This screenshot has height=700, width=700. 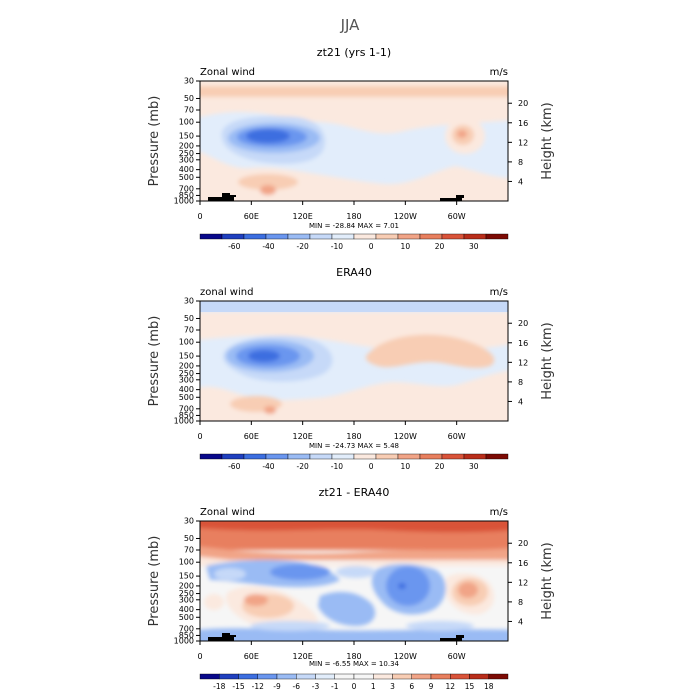 What do you see at coordinates (186, 562) in the screenshot?
I see `y-tick-label: 100` at bounding box center [186, 562].